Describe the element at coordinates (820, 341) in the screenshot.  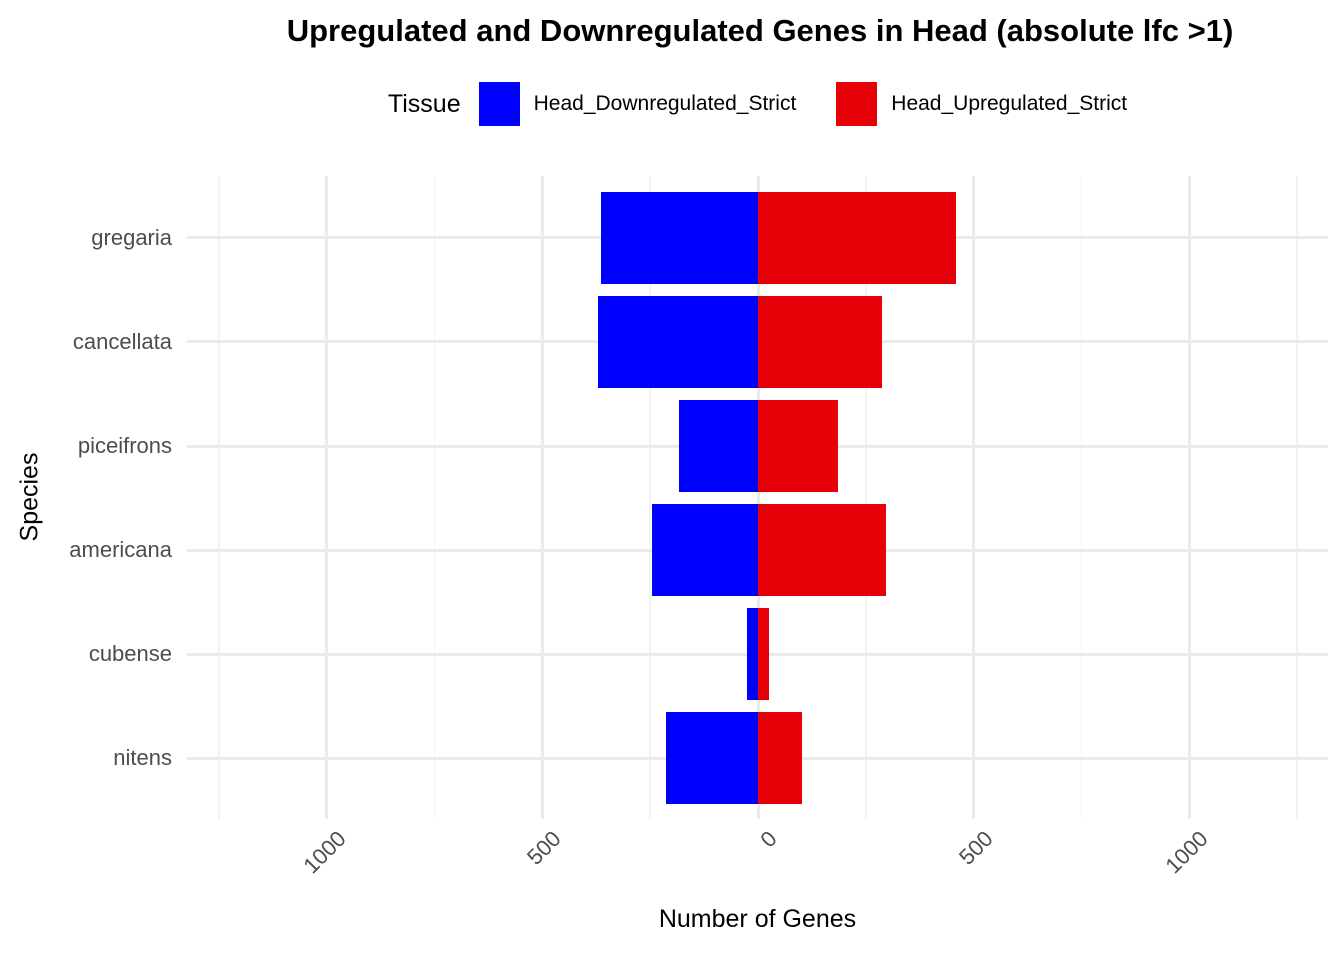
I see `bar-cancellata-upregulated` at that location.